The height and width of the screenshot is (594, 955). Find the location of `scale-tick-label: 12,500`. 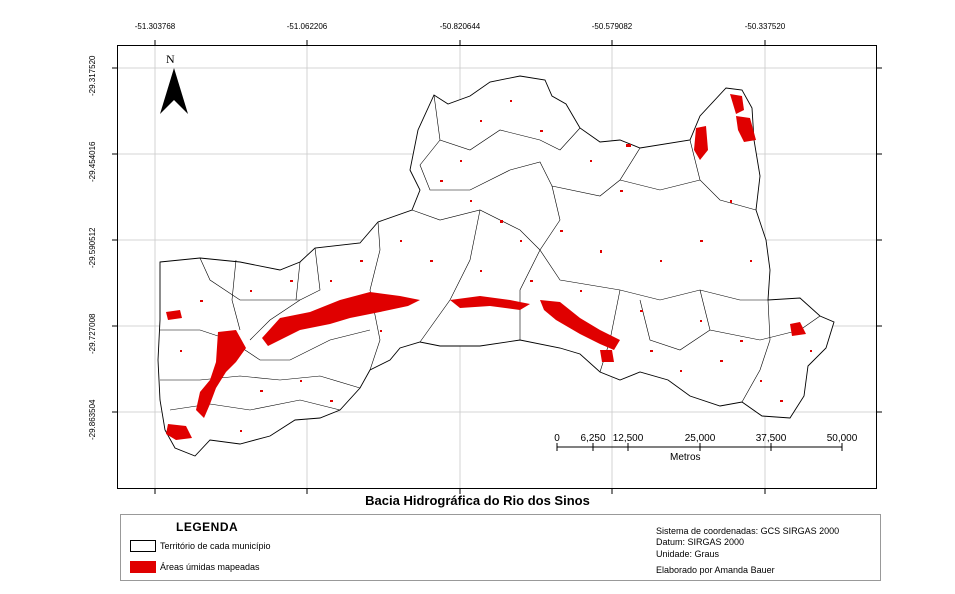

scale-tick-label: 12,500 is located at coordinates (628, 438).